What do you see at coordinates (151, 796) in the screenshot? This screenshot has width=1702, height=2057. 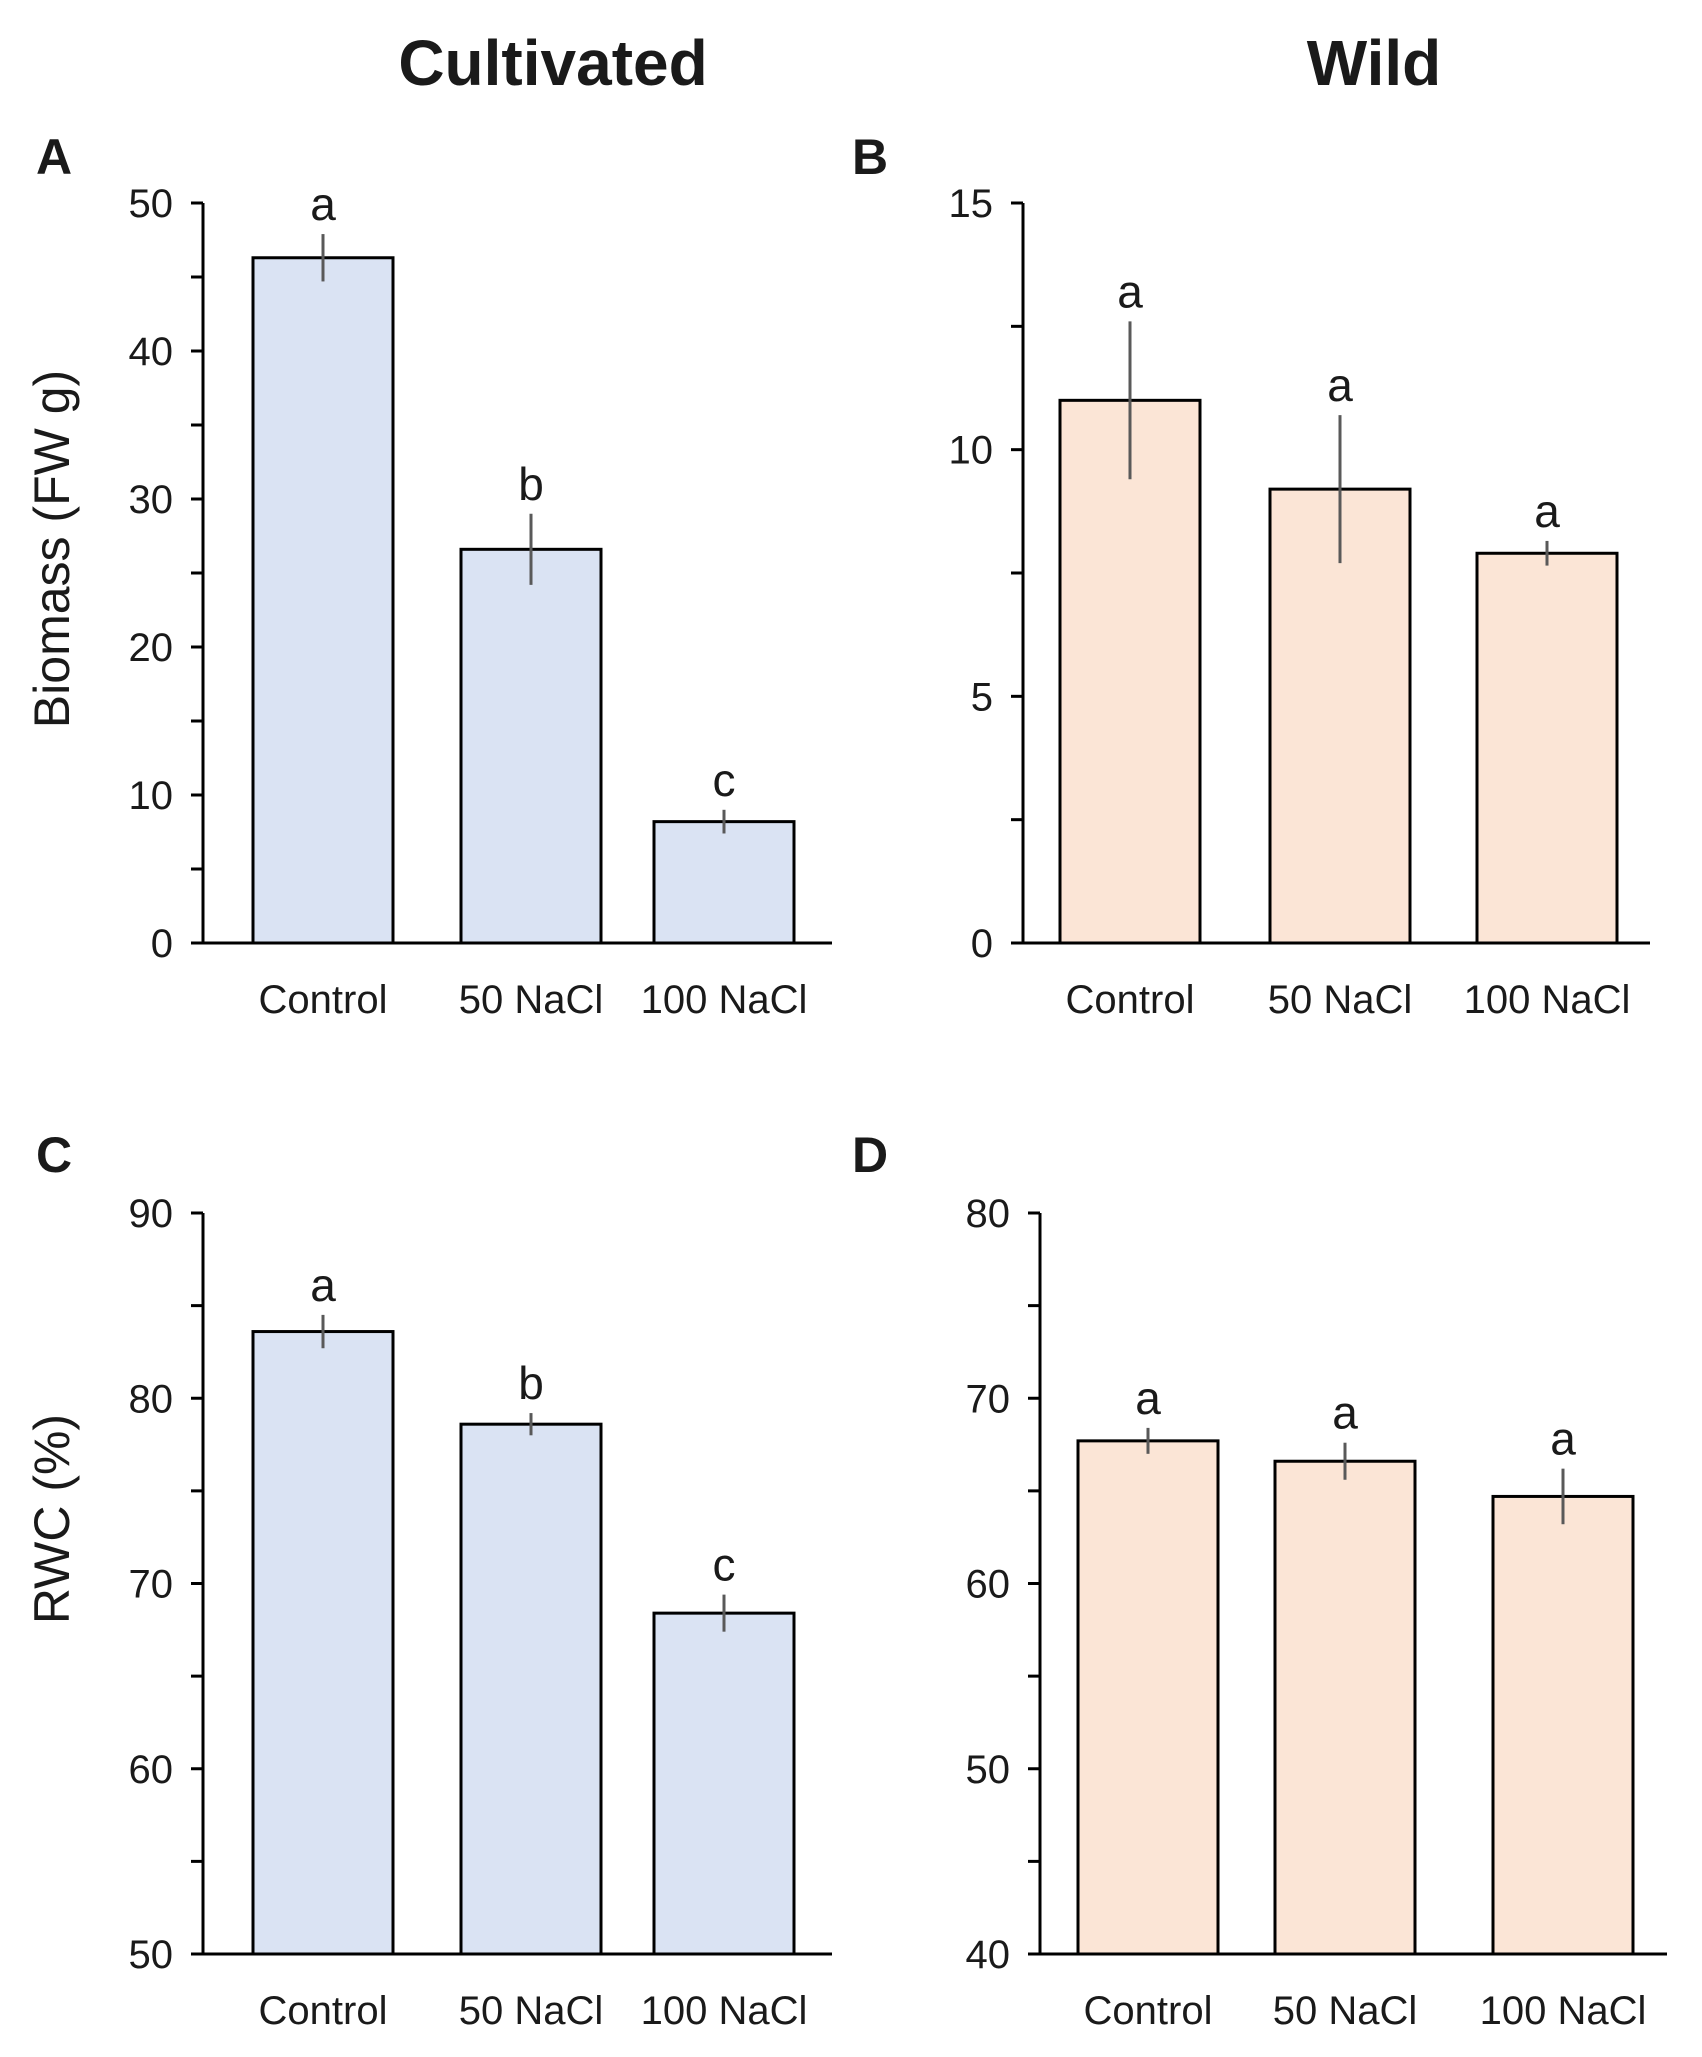 I see `panel-a-y-tick-label: 10` at bounding box center [151, 796].